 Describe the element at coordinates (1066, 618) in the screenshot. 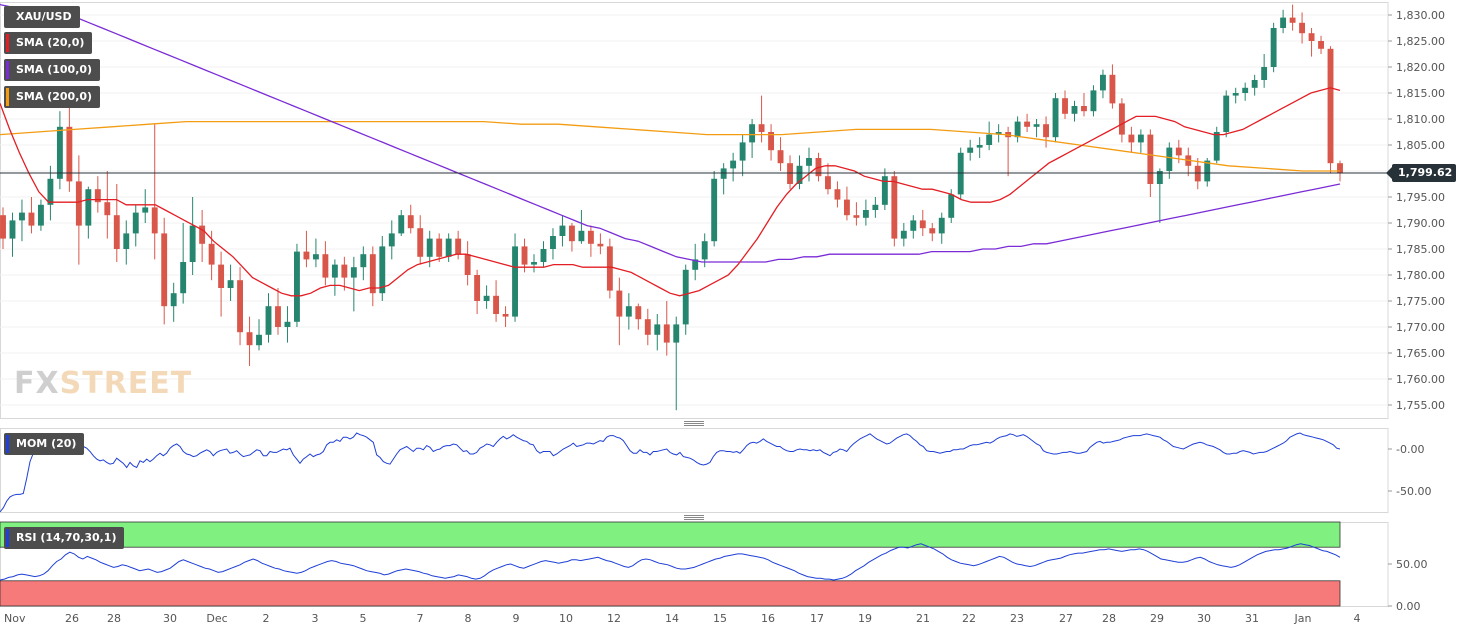

I see `xtick-label-21: 27` at that location.